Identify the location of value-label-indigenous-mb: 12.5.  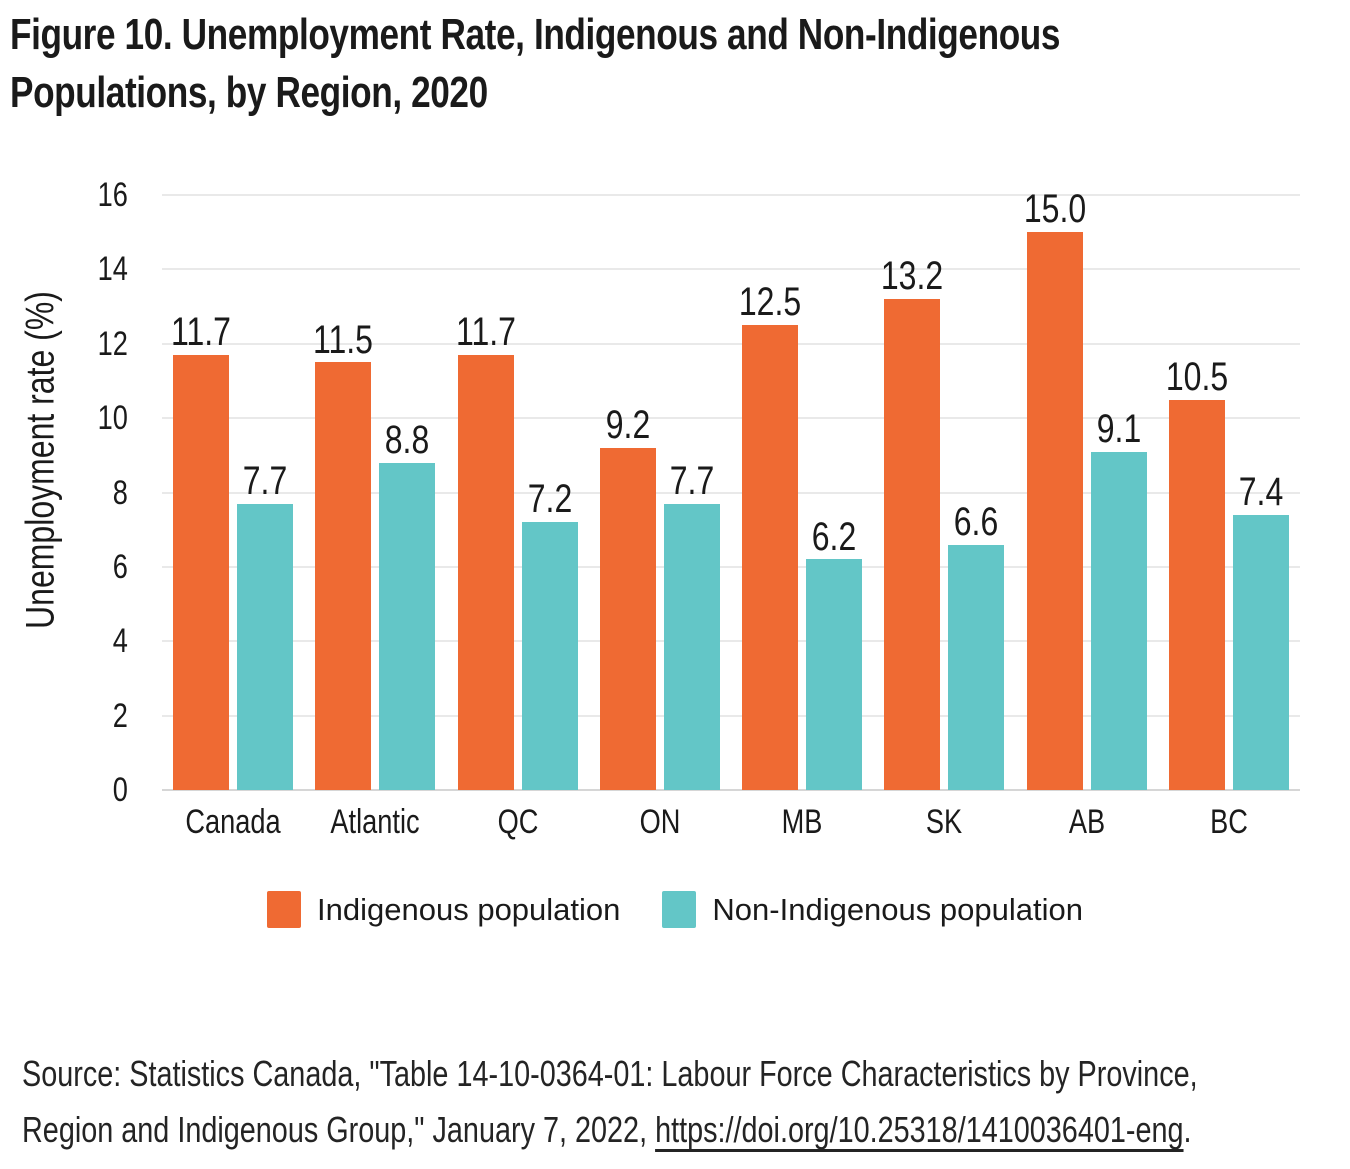
(770, 302).